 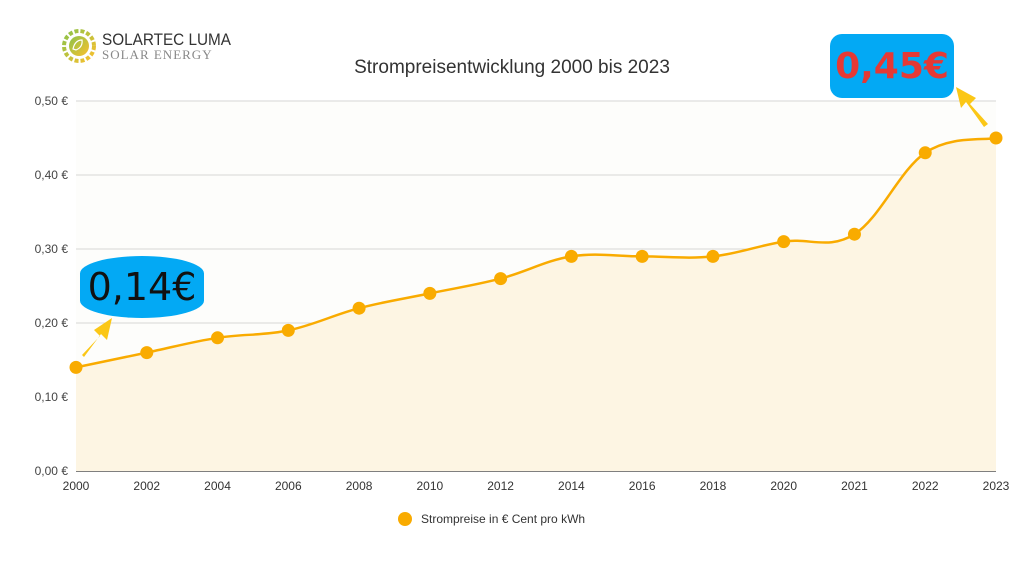 I want to click on legend-label: Strompreise in € Cent pro kWh, so click(x=503, y=519).